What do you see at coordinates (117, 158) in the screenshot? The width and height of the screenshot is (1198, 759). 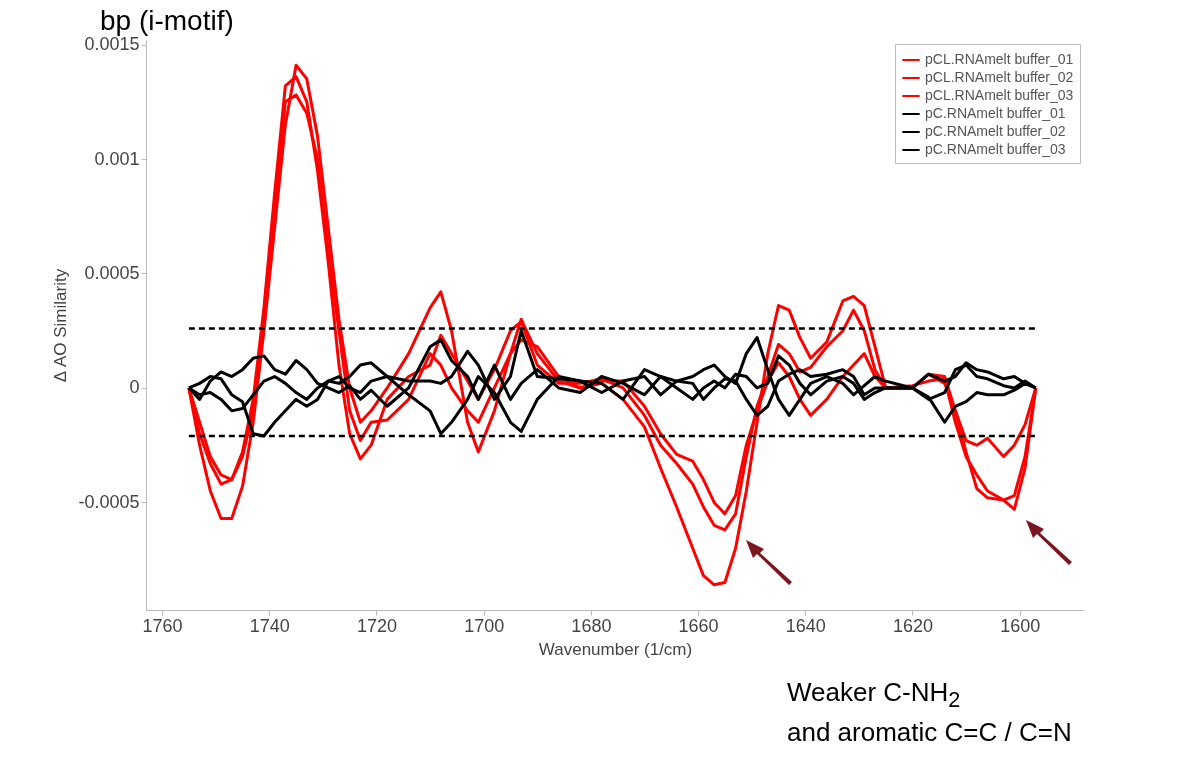 I see `y-tick-label: 0.001` at bounding box center [117, 158].